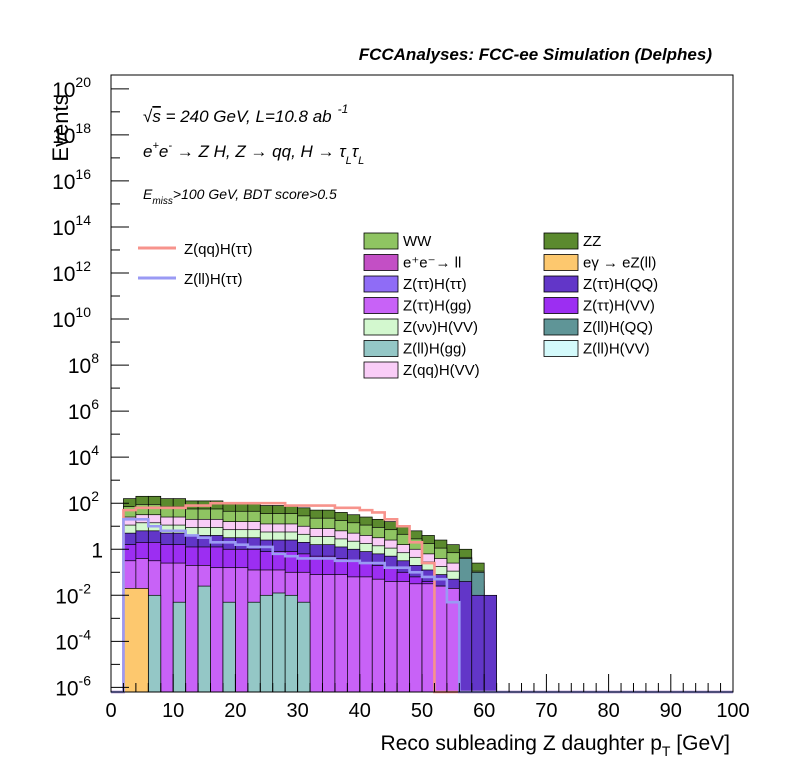 The width and height of the screenshot is (796, 772). I want to click on process-e2: e, so click(163, 151).